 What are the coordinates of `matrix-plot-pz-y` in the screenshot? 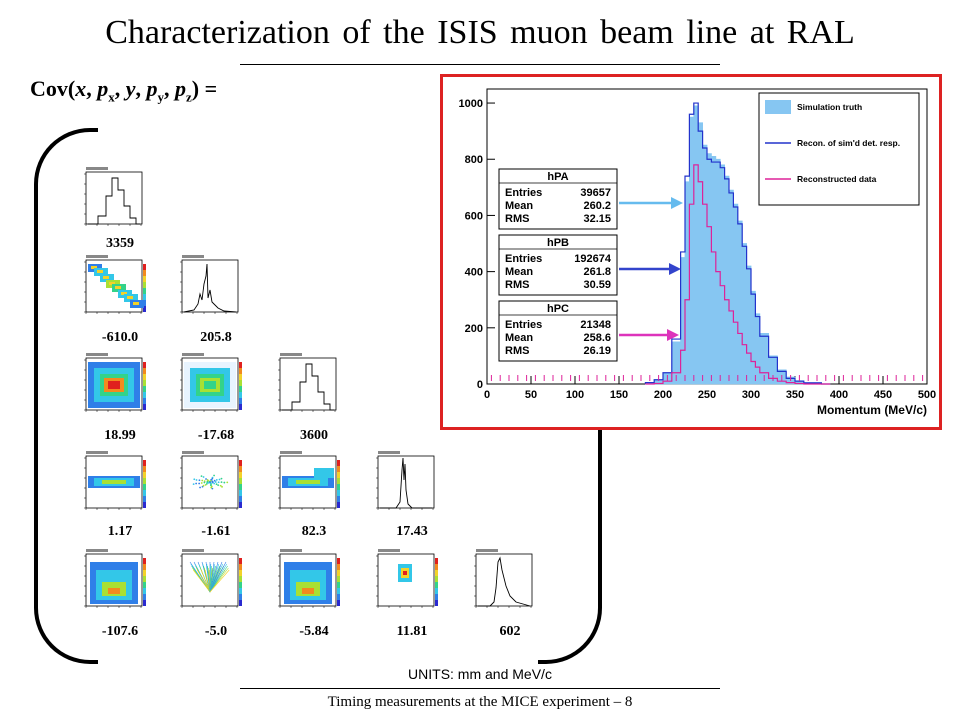 It's located at (308, 580).